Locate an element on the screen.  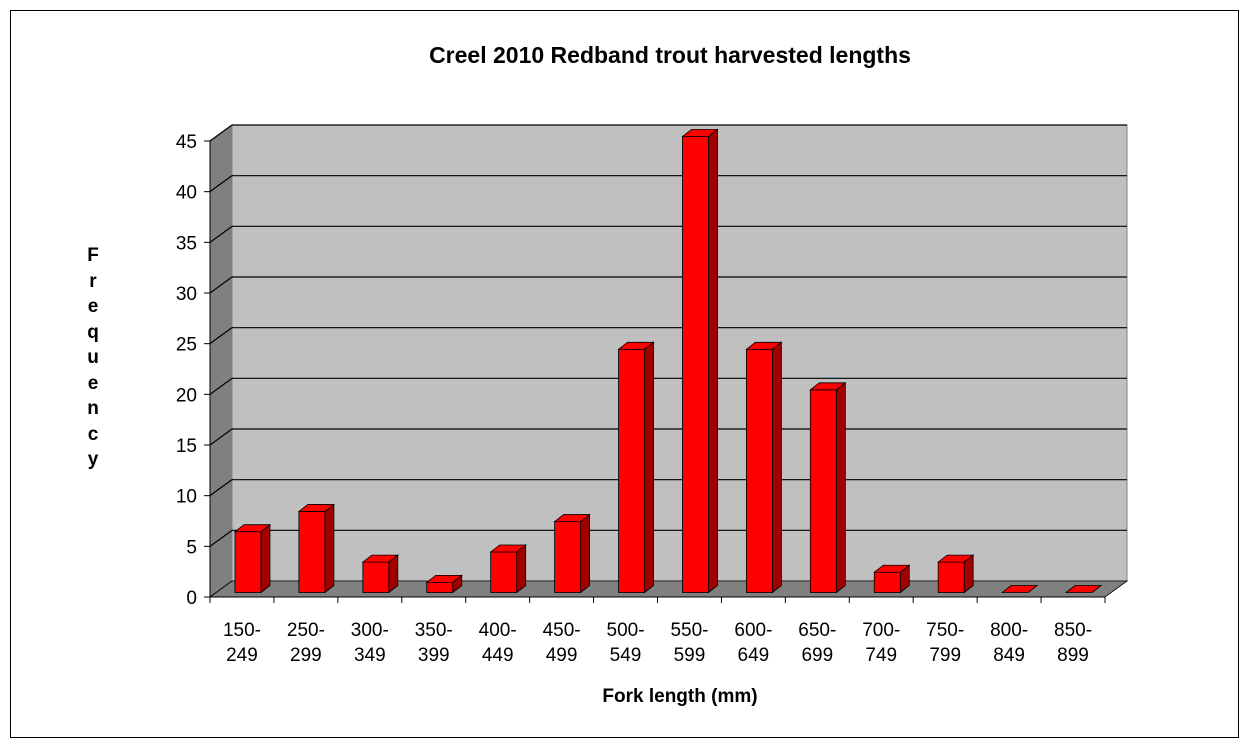
x-tick-label: 350-399 is located at coordinates (433, 643).